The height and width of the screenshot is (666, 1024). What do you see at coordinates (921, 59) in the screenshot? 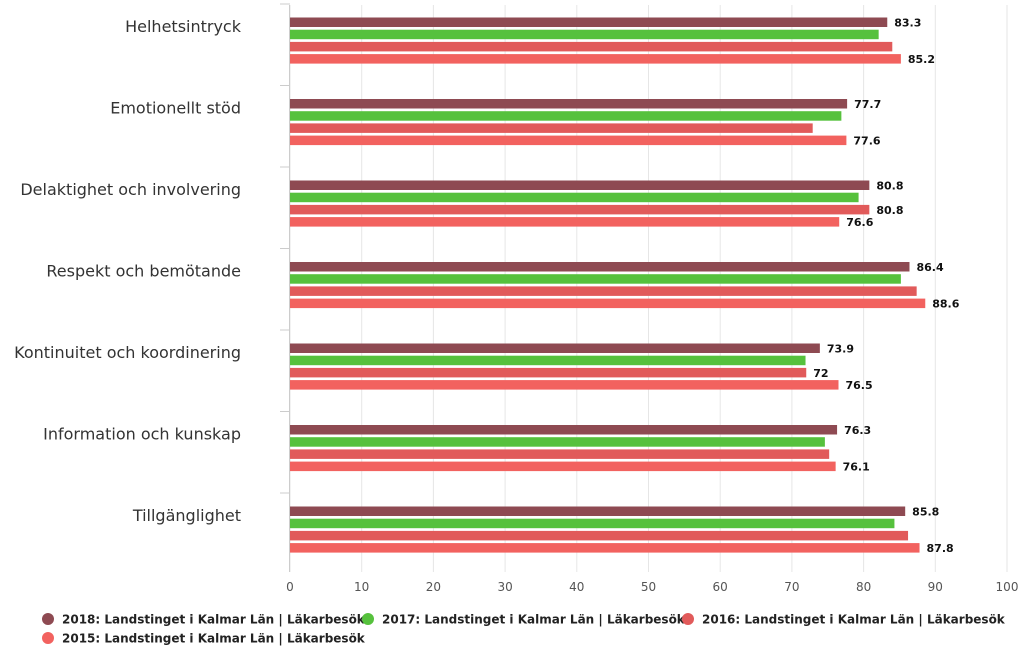
I see `data-label: 85.2` at bounding box center [921, 59].